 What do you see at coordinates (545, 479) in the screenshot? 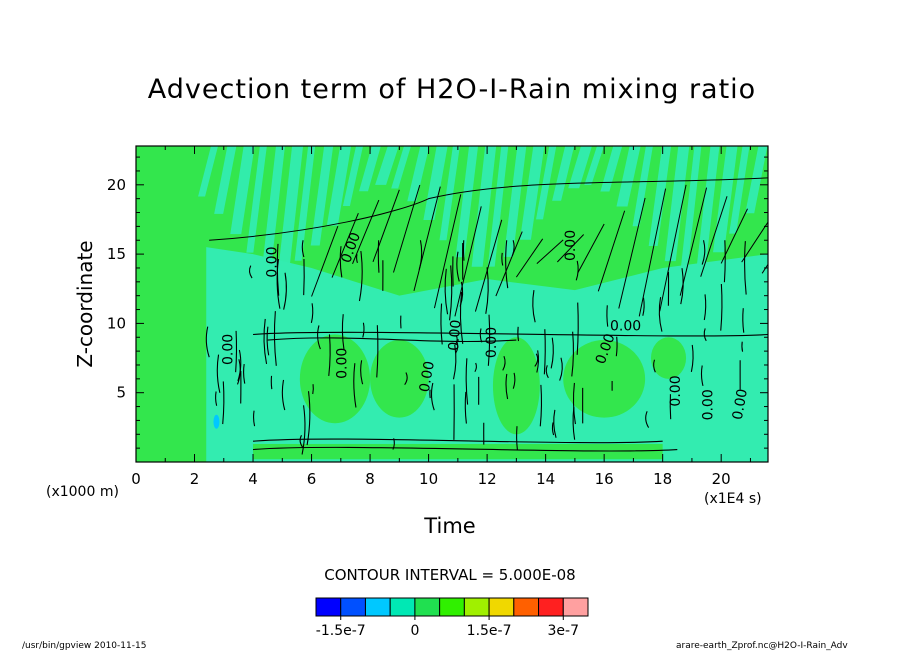
I see `x-tick-label: 14` at bounding box center [545, 479].